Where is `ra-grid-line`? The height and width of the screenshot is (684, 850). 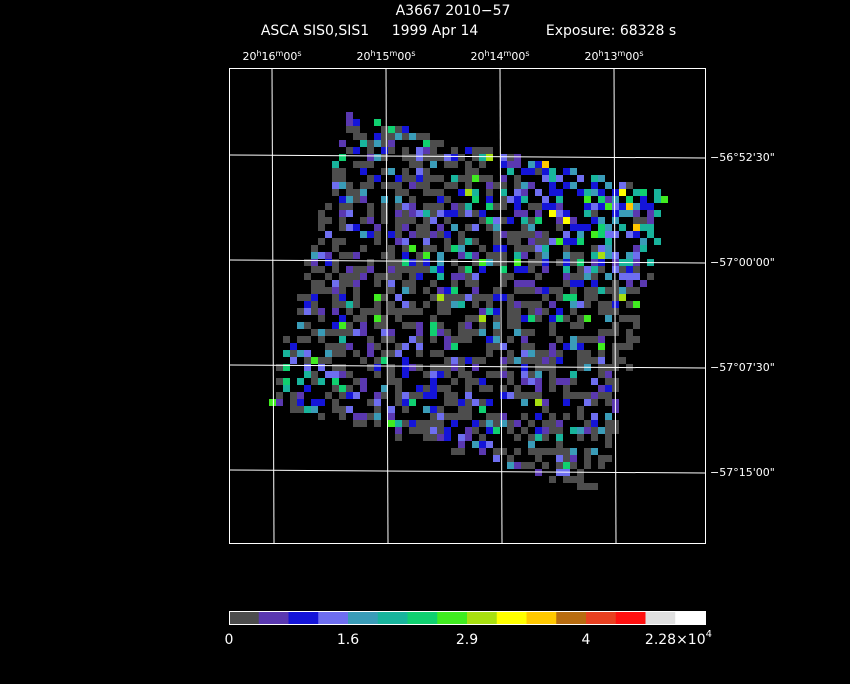 ra-grid-line is located at coordinates (387, 305).